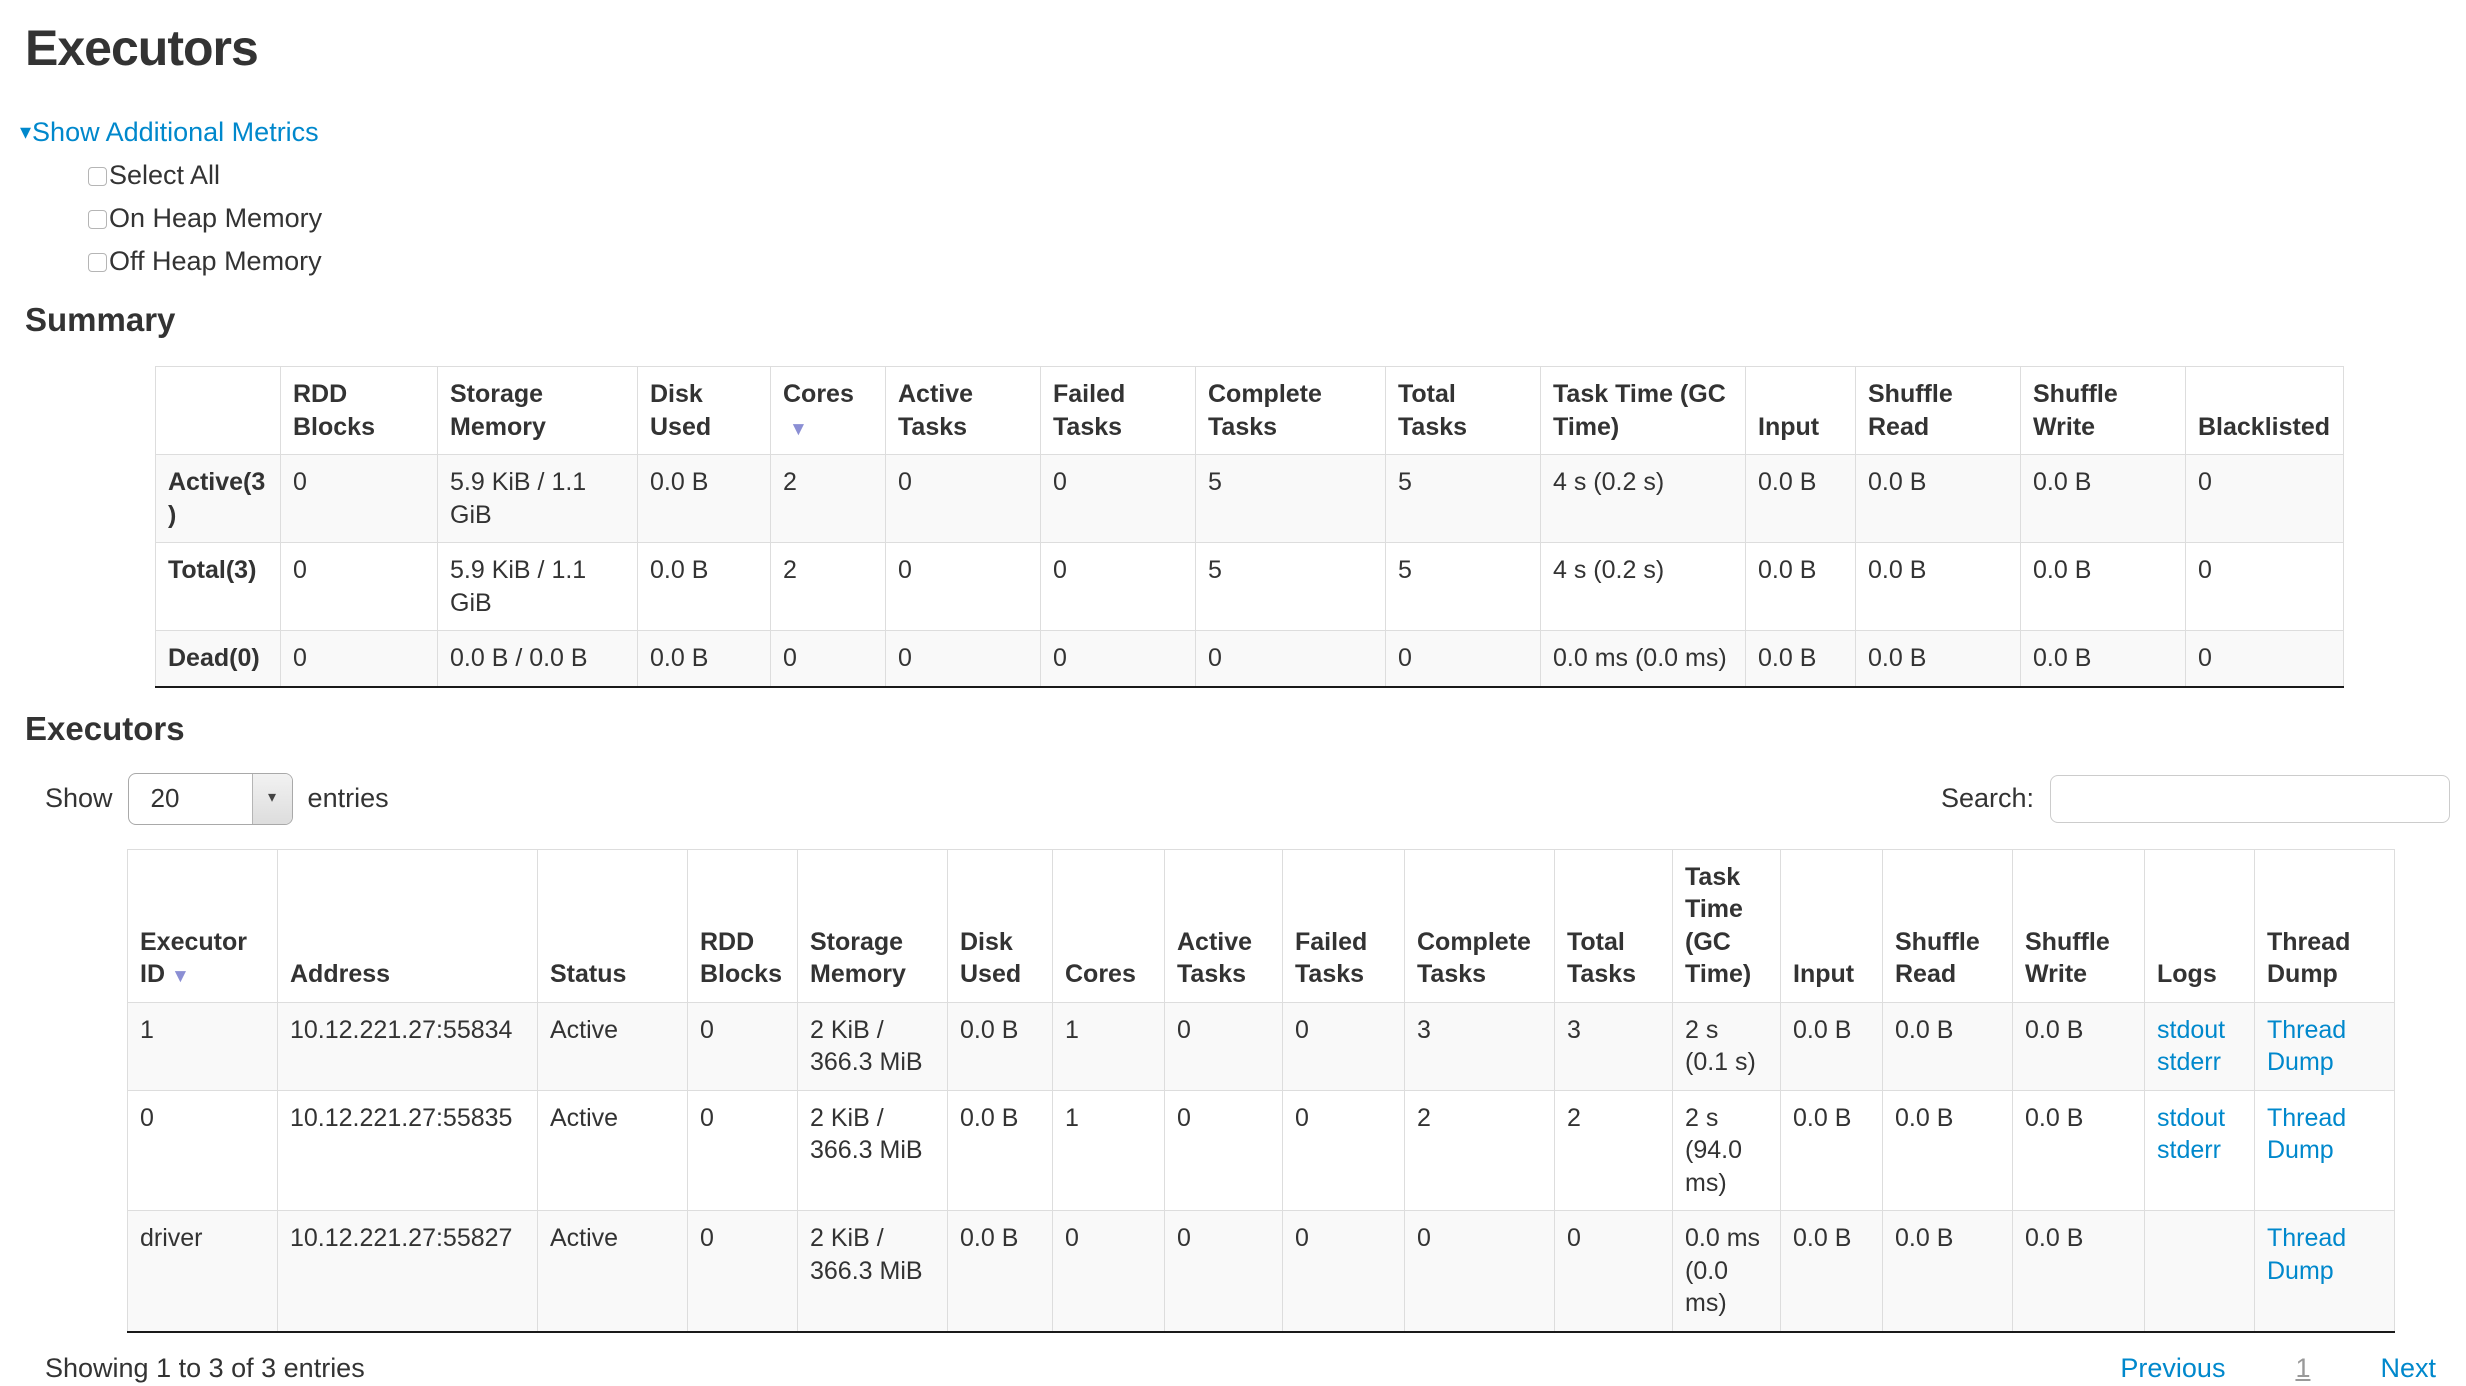 The height and width of the screenshot is (1386, 2466). Describe the element at coordinates (1277, 218) in the screenshot. I see `metric-item-on-heap-memory: On Heap Memory` at that location.